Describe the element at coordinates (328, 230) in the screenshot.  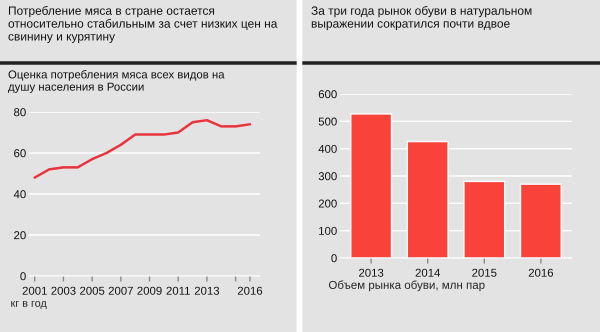
I see `y-tick-label: 100` at that location.